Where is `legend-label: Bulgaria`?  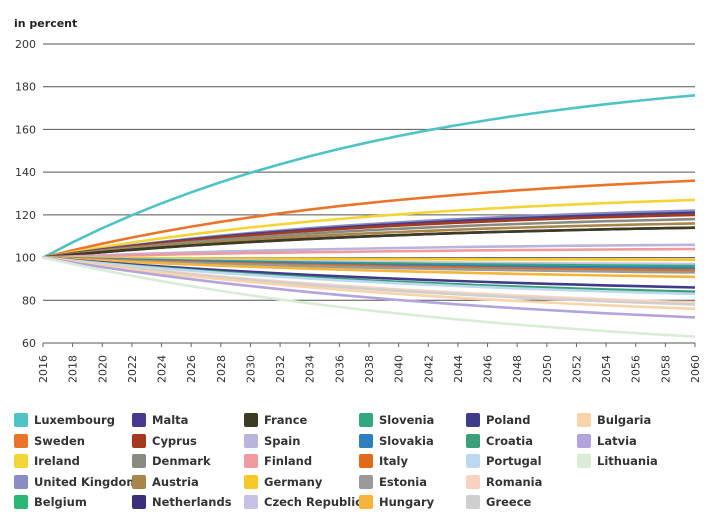
legend-label: Bulgaria is located at coordinates (624, 420).